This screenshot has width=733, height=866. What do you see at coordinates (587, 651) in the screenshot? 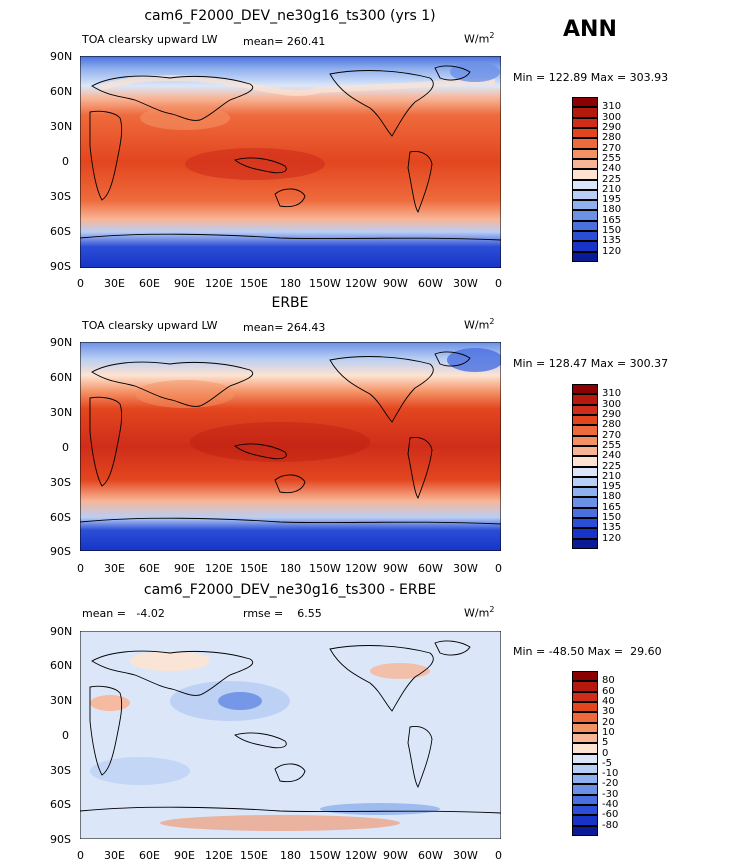
I see `min-max-label: Min = -48.50 Max = 29.60` at bounding box center [587, 651].